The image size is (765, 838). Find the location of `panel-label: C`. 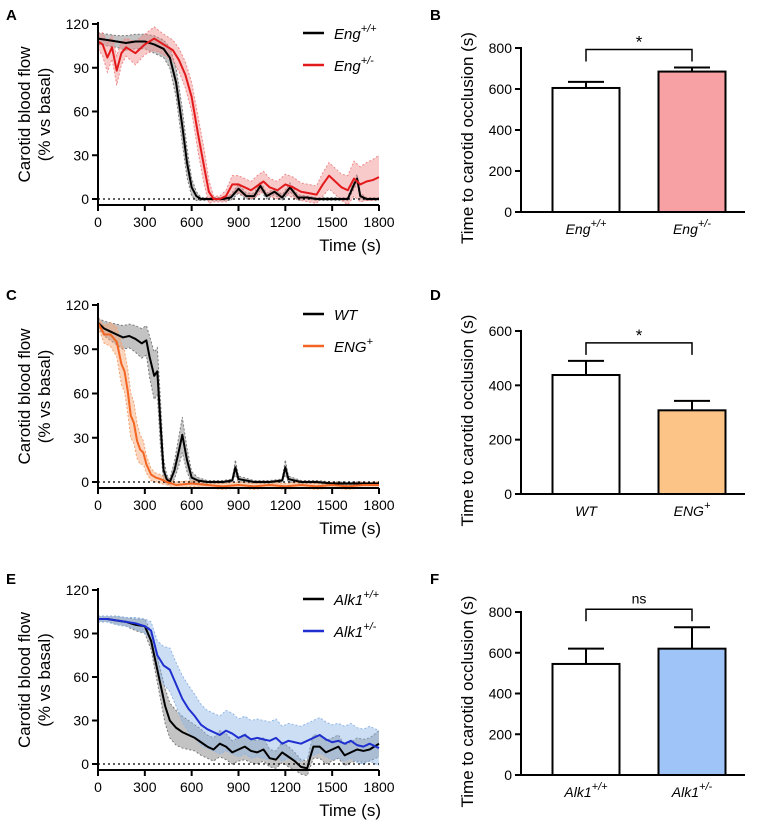

panel-label: C is located at coordinates (11, 295).